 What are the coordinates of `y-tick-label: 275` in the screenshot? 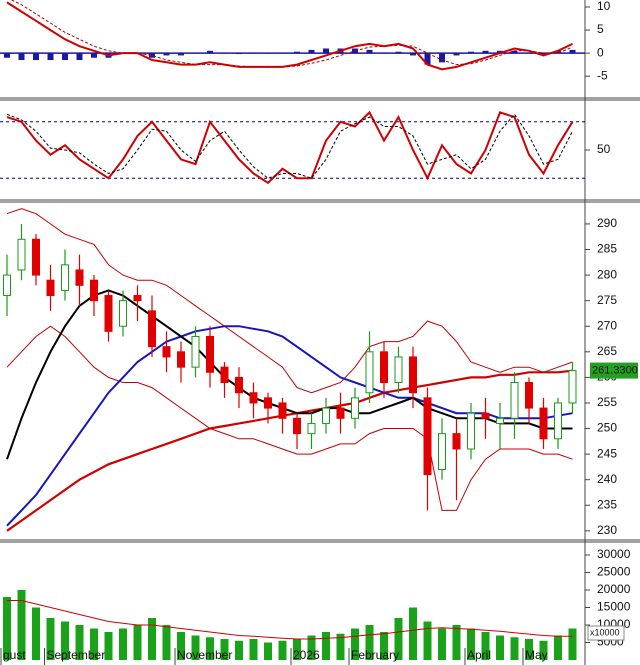 It's located at (607, 300).